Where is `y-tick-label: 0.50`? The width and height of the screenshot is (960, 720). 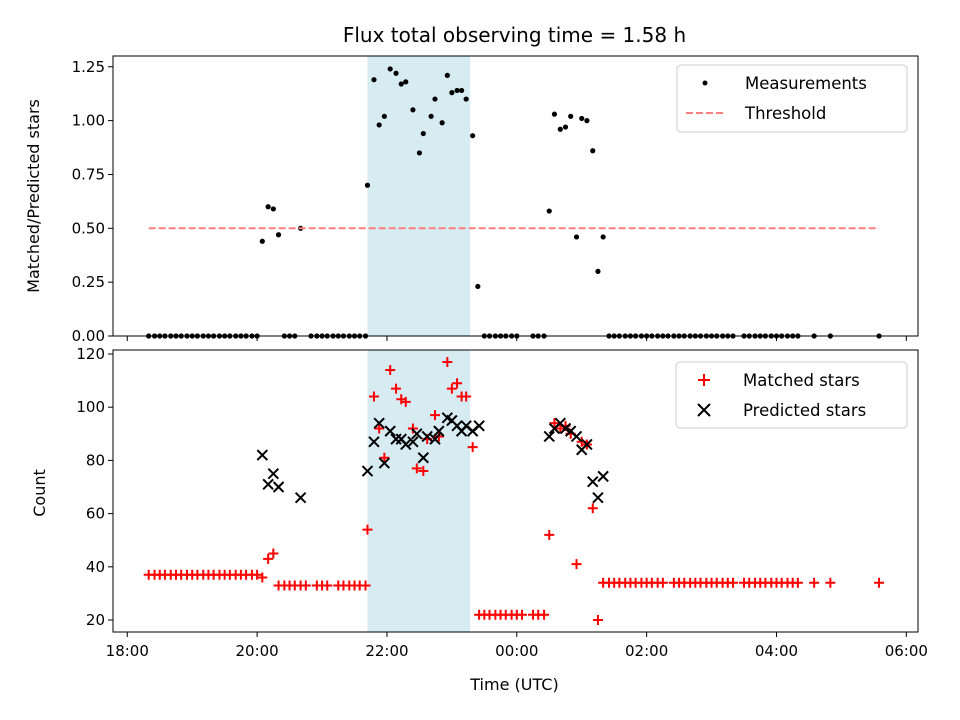
y-tick-label: 0.50 is located at coordinates (88, 228).